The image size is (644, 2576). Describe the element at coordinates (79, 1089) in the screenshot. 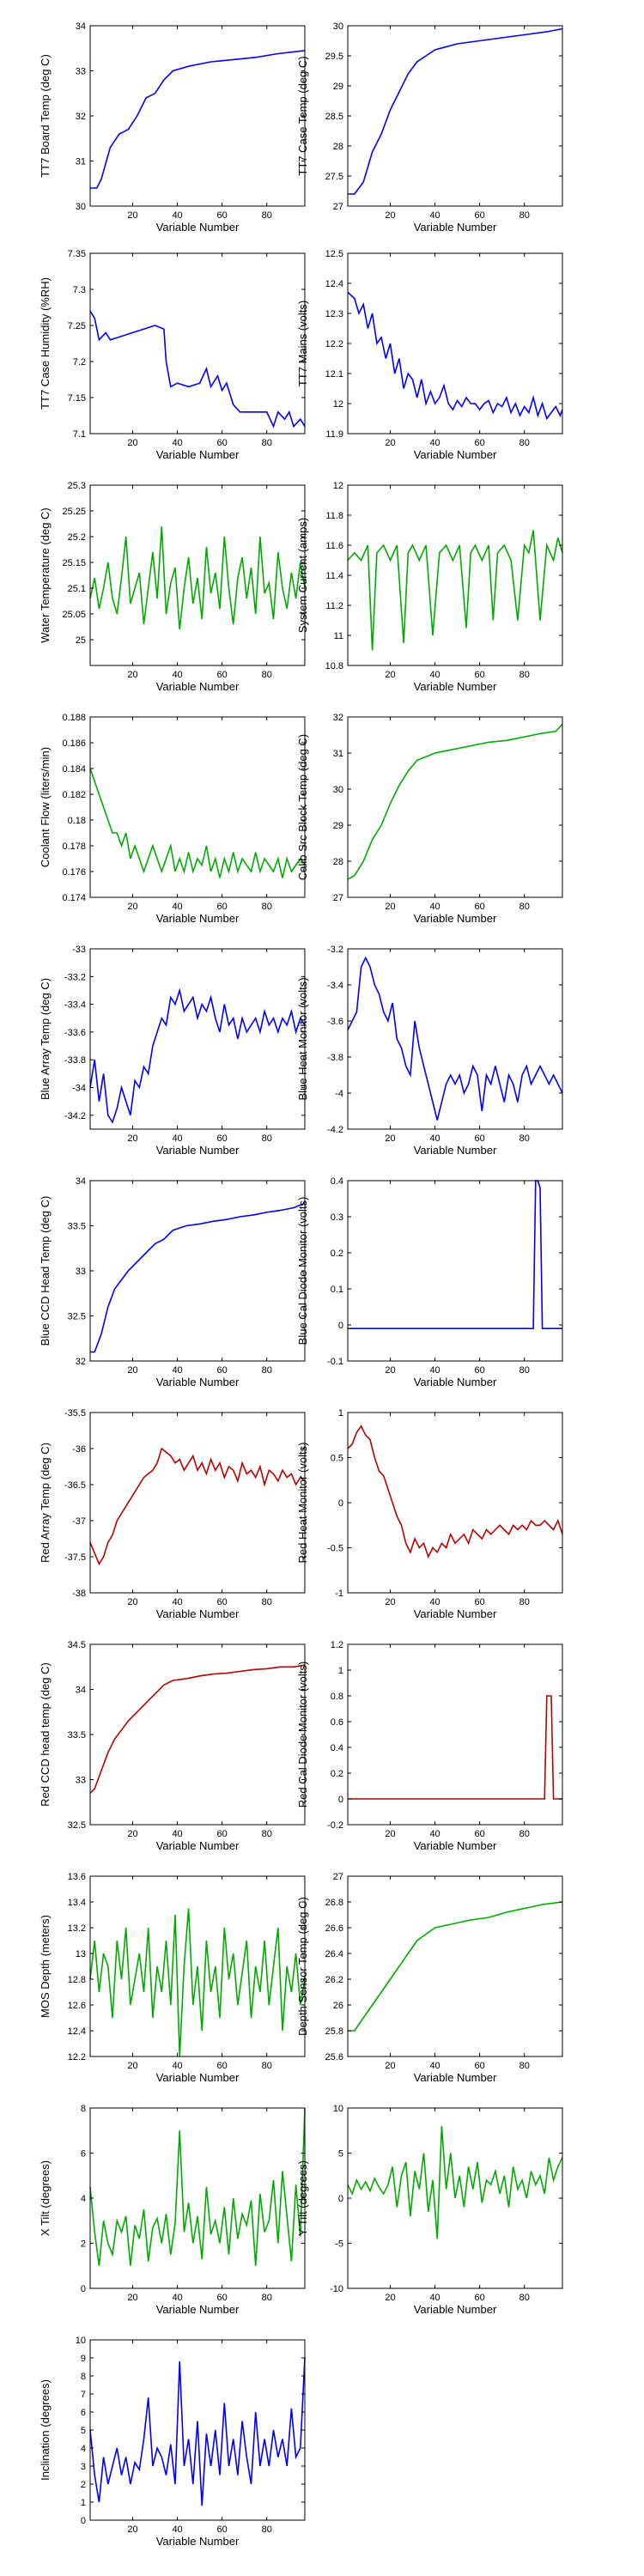

I see `chart-9-ytick-label: -34` at that location.